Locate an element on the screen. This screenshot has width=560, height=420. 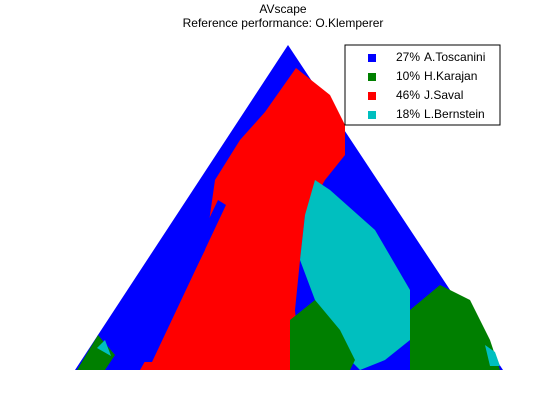
legend-label: 46% J.Saval is located at coordinates (429, 95).